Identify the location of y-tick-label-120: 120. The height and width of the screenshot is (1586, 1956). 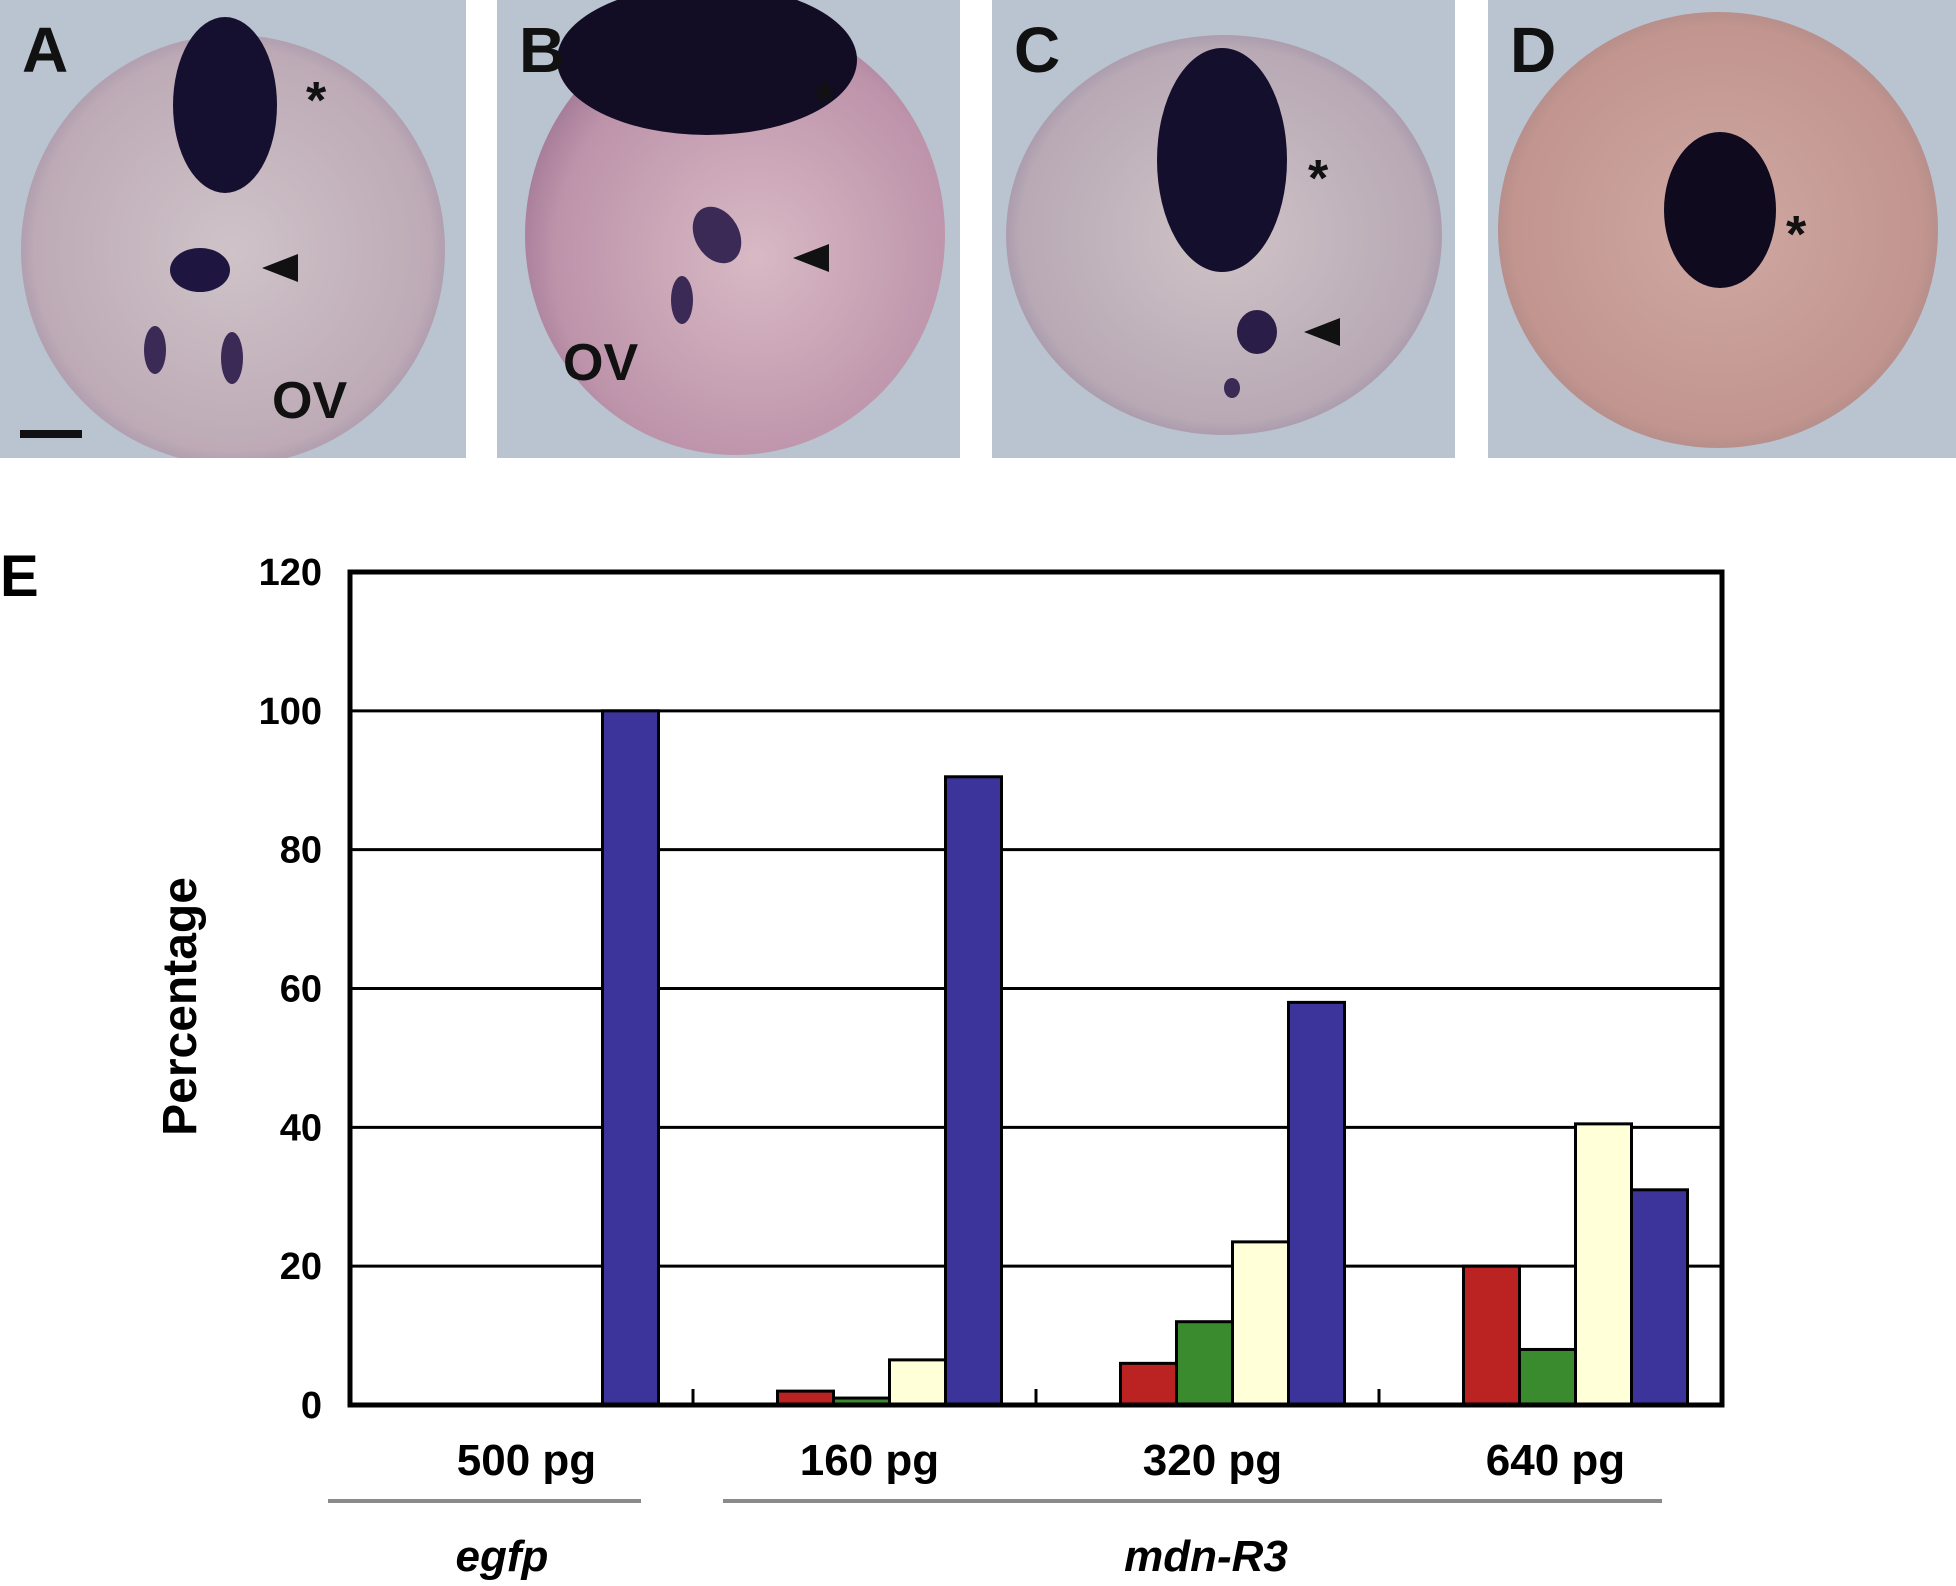
(290, 573).